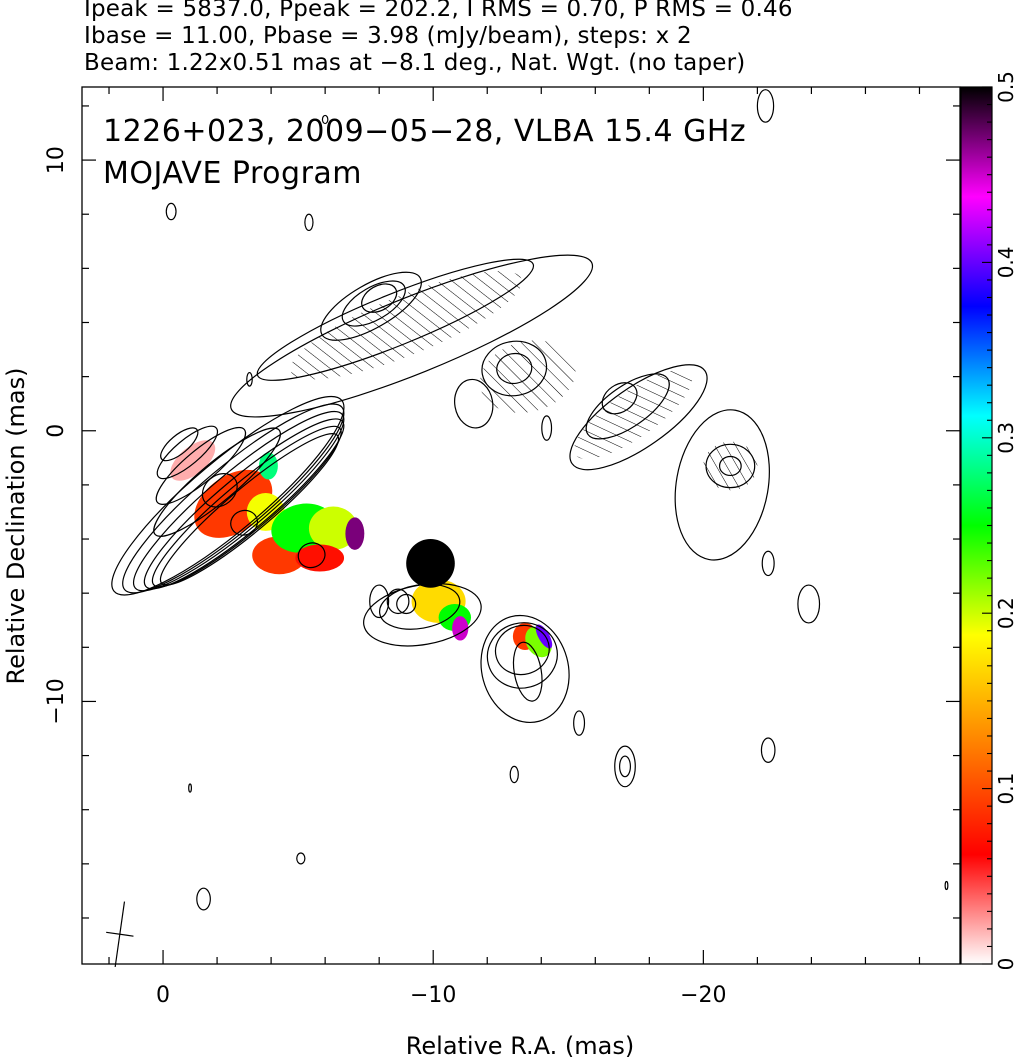 The image size is (1021, 1060). I want to click on beam-marker, so click(120, 934).